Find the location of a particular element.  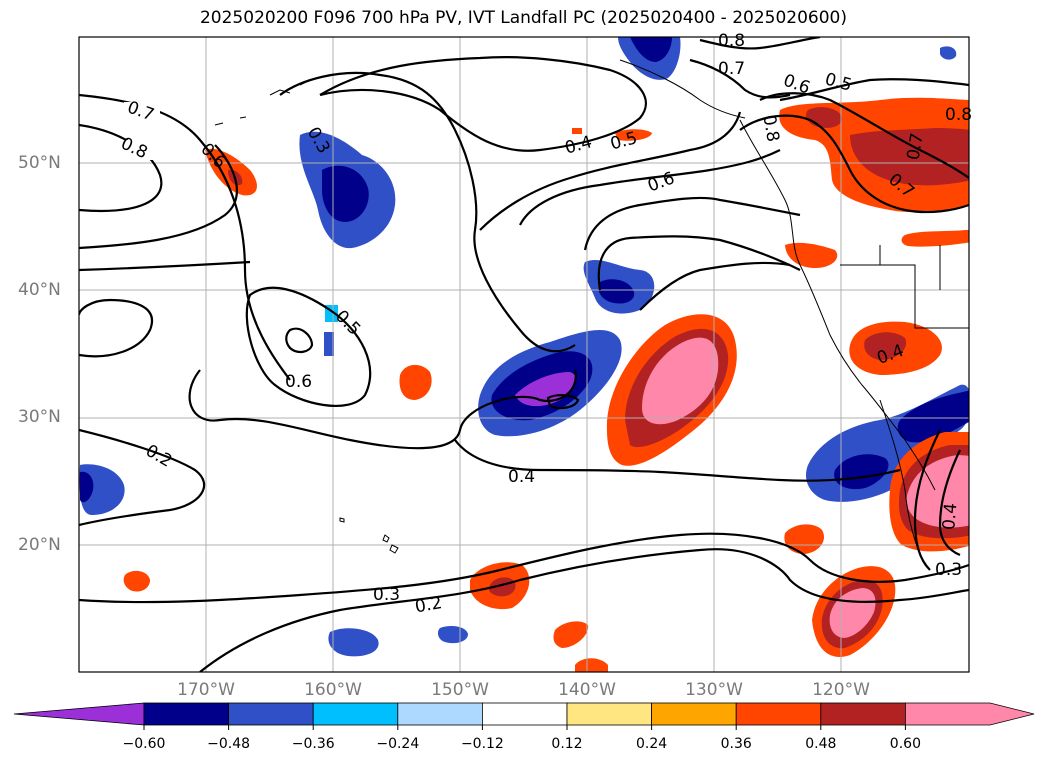

lon-label: 150°W is located at coordinates (460, 690).